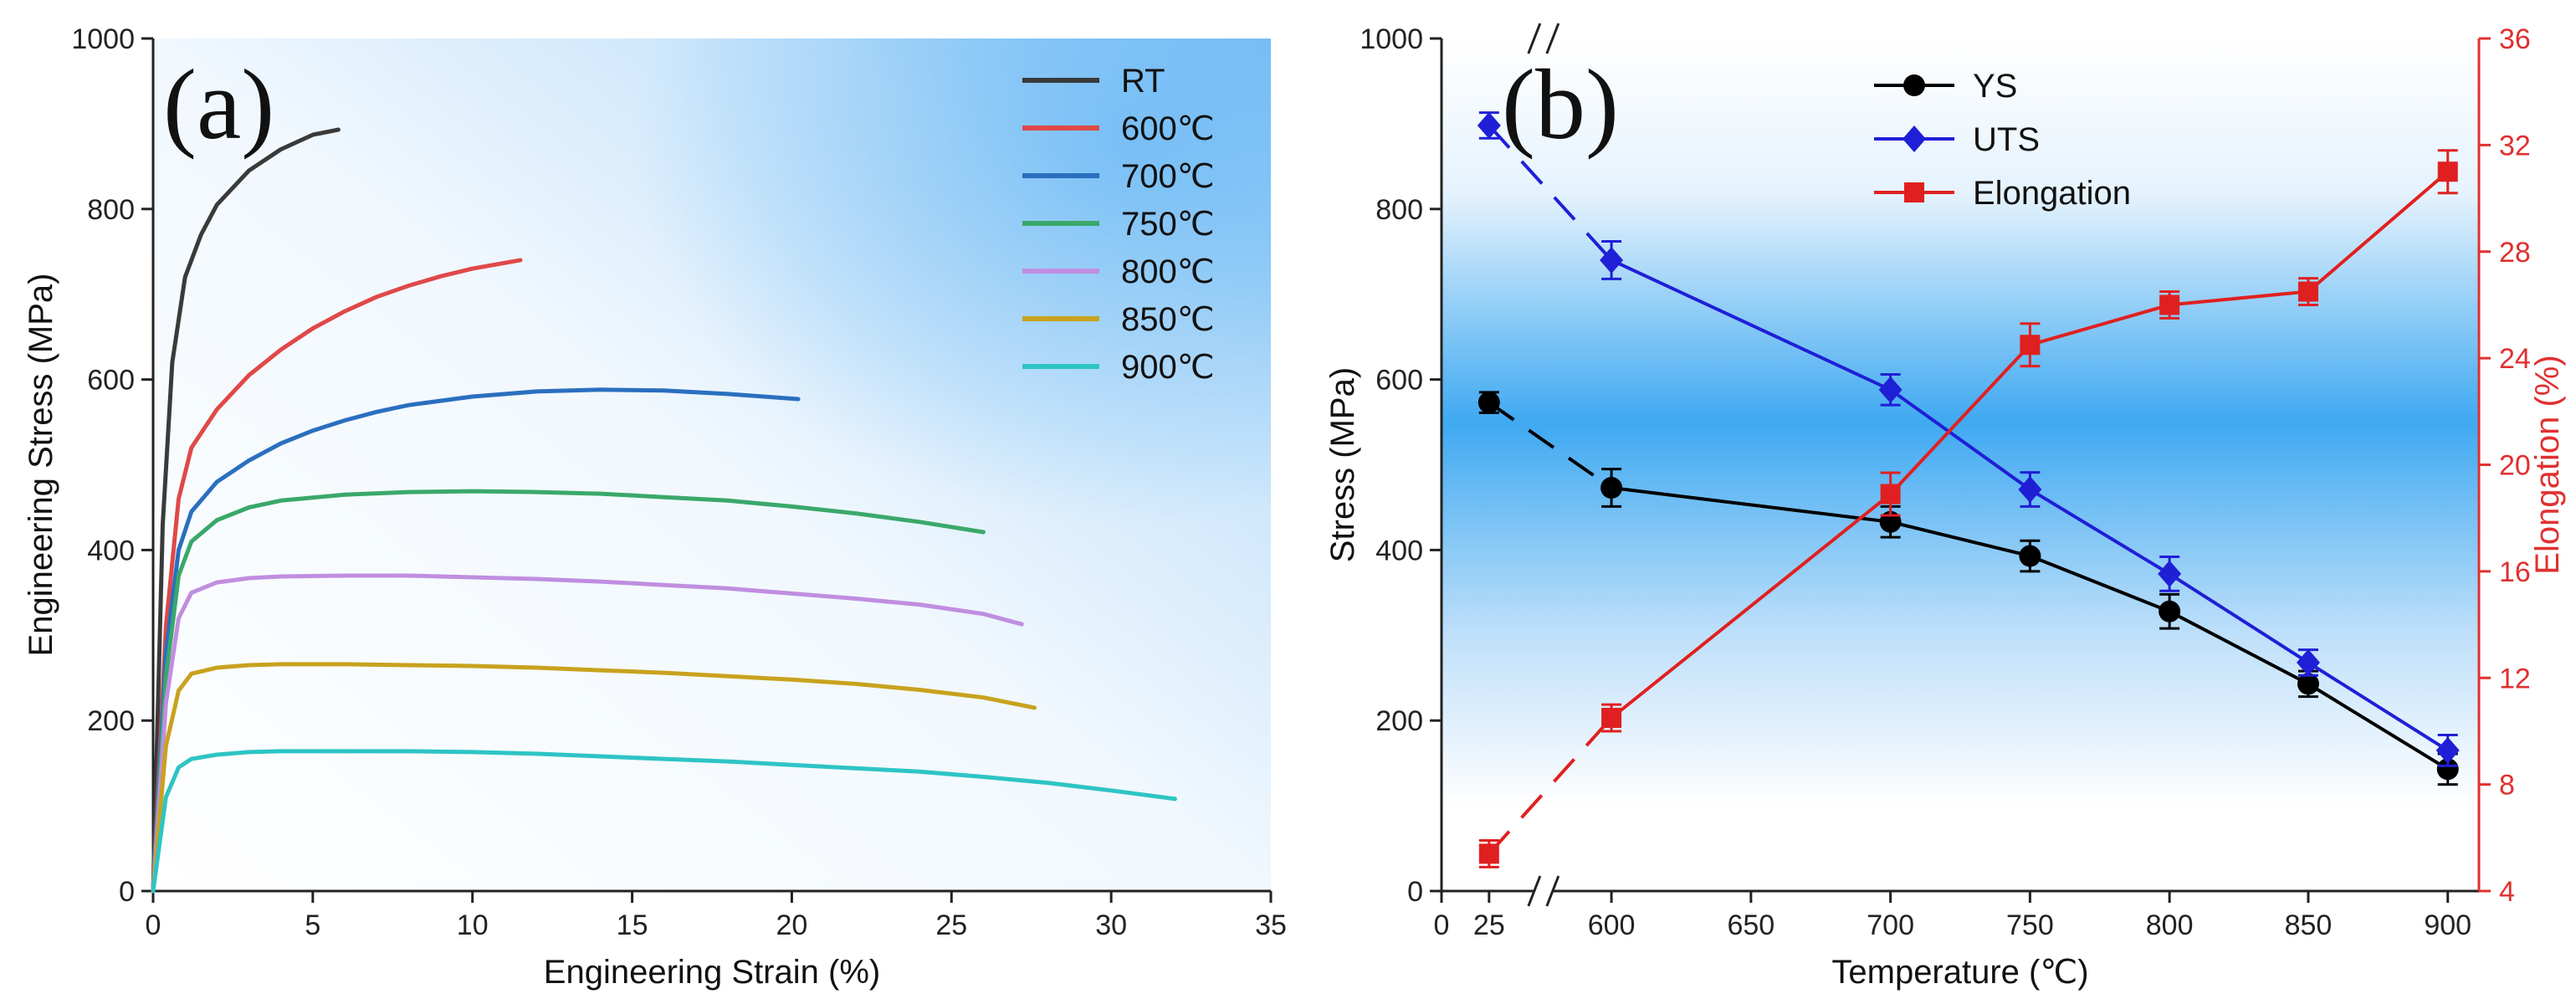 Image resolution: width=2576 pixels, height=1004 pixels. I want to click on top-break-gap, so click(1544, 40).